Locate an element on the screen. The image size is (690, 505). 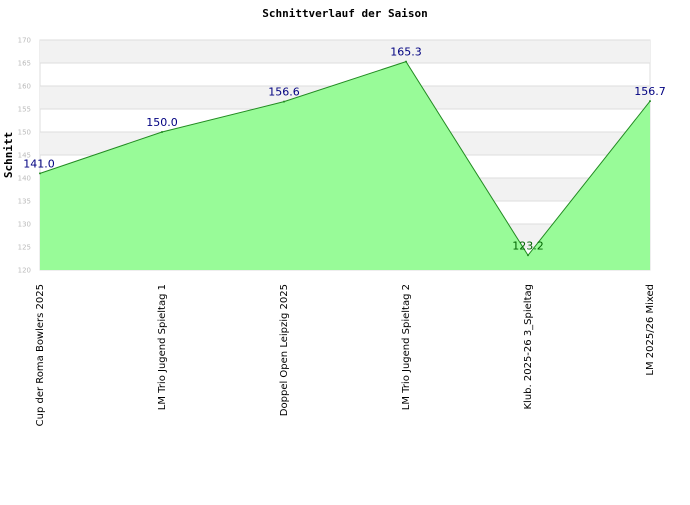
y-axis-ticks: 120 125 130 135 140 145 150 155 160 165 170 is located at coordinates (24, 156).